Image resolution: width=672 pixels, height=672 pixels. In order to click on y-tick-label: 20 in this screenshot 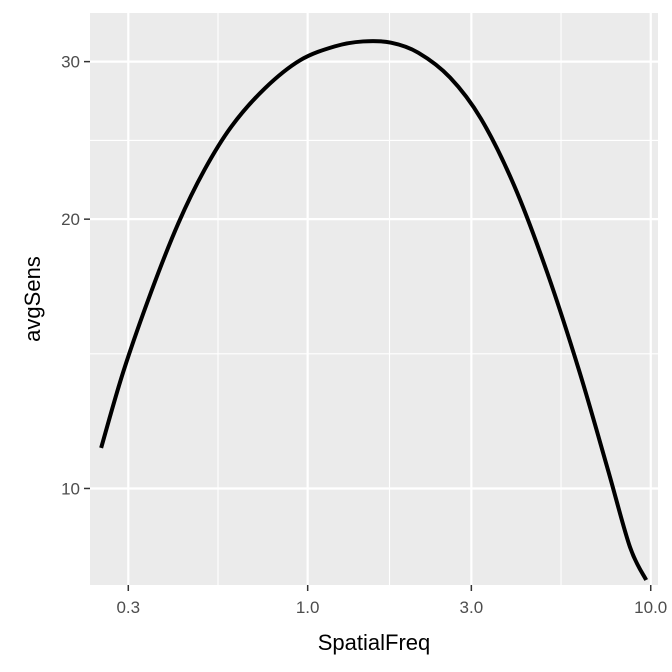, I will do `click(70, 219)`.